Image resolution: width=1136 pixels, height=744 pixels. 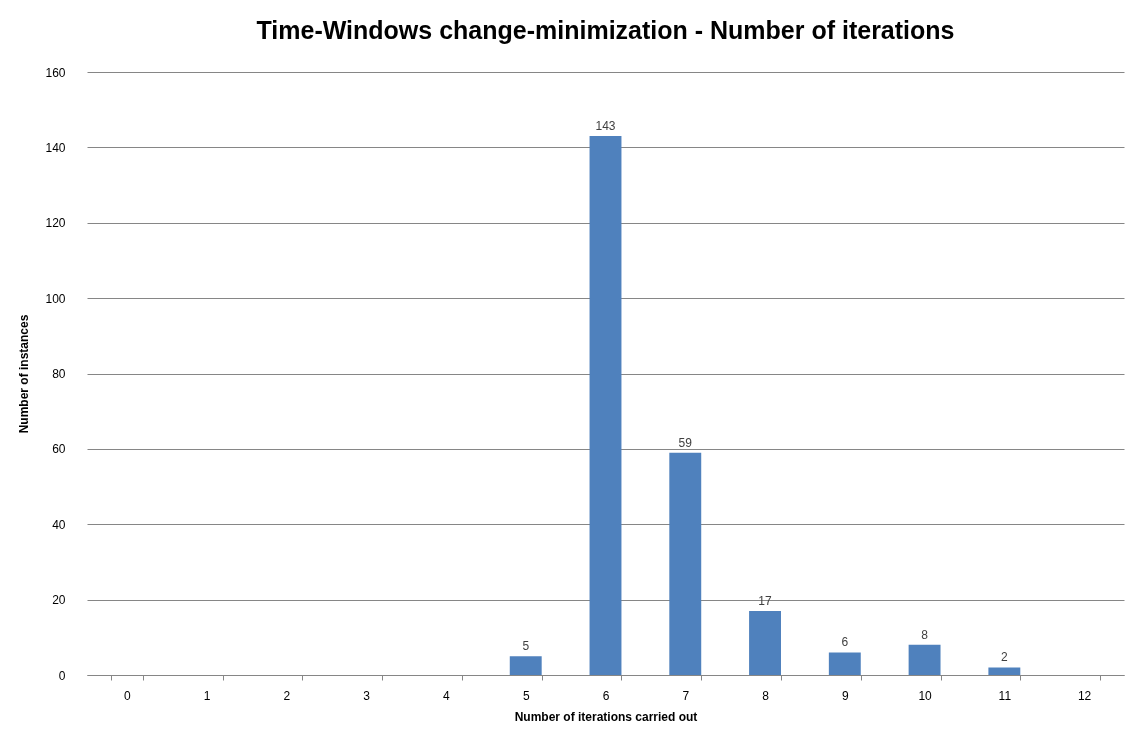 I want to click on y-tick-label: 60, so click(x=59, y=449).